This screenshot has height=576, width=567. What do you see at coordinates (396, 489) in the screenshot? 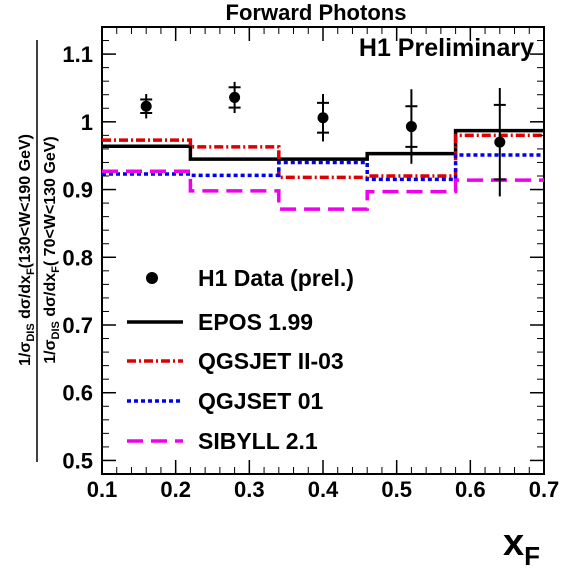
I see `x-tick-label: 0.5` at bounding box center [396, 489].